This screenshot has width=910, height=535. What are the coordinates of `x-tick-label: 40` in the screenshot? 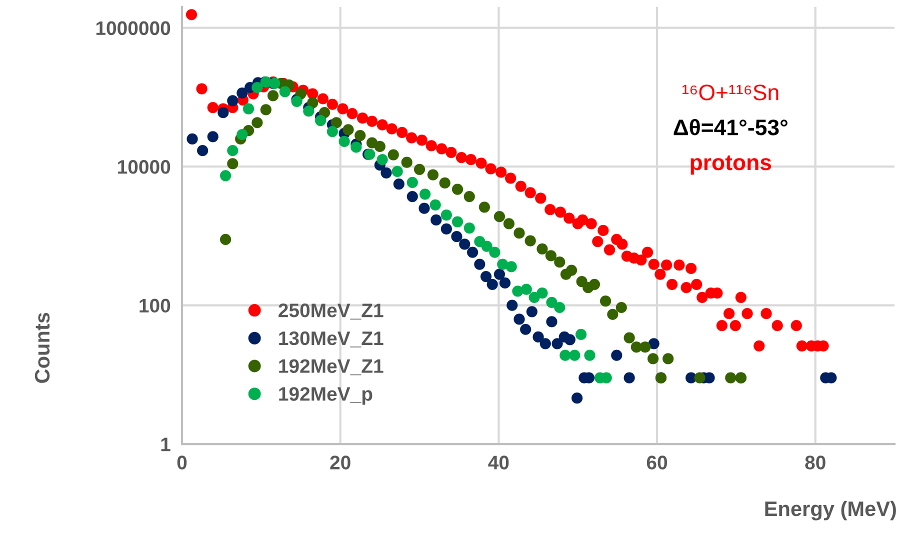 It's located at (498, 463).